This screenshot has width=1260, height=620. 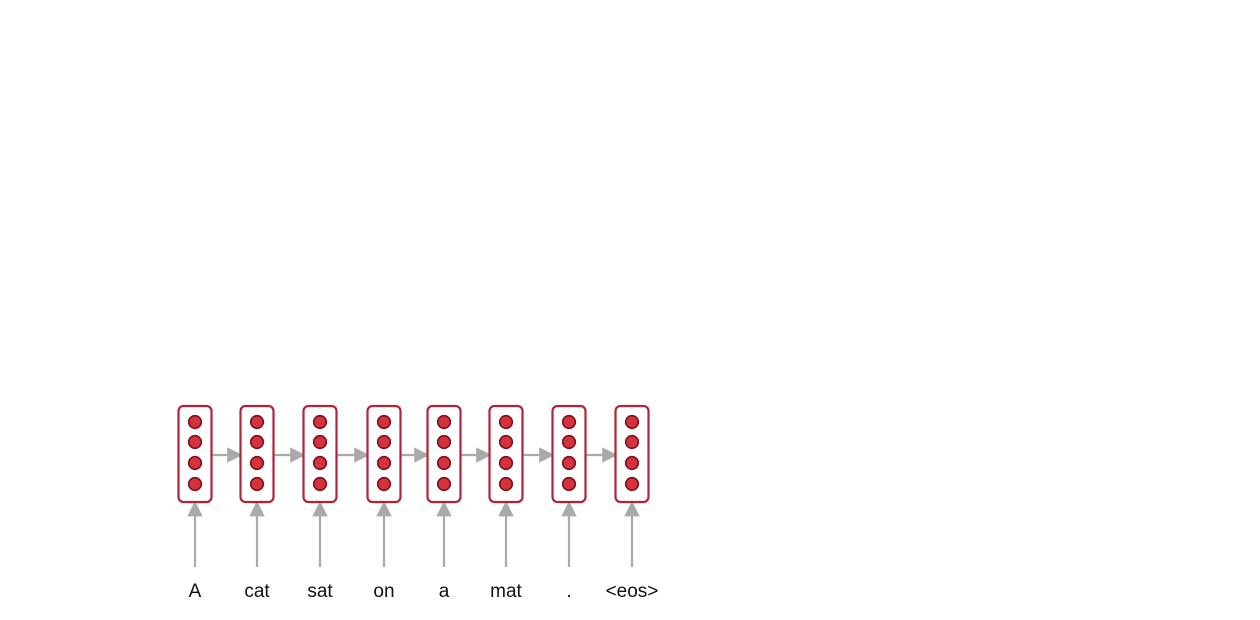 I want to click on token-label-1: cat, so click(x=257, y=591).